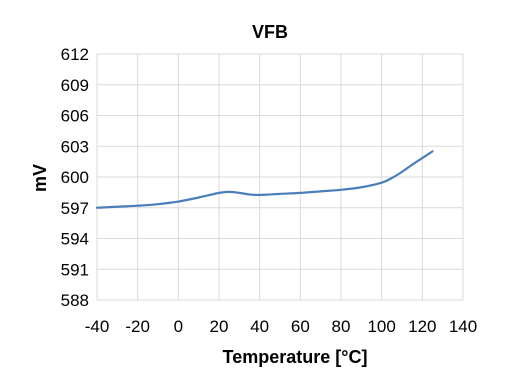 This screenshot has width=523, height=371. What do you see at coordinates (97, 326) in the screenshot?
I see `x-tick-label: -40` at bounding box center [97, 326].